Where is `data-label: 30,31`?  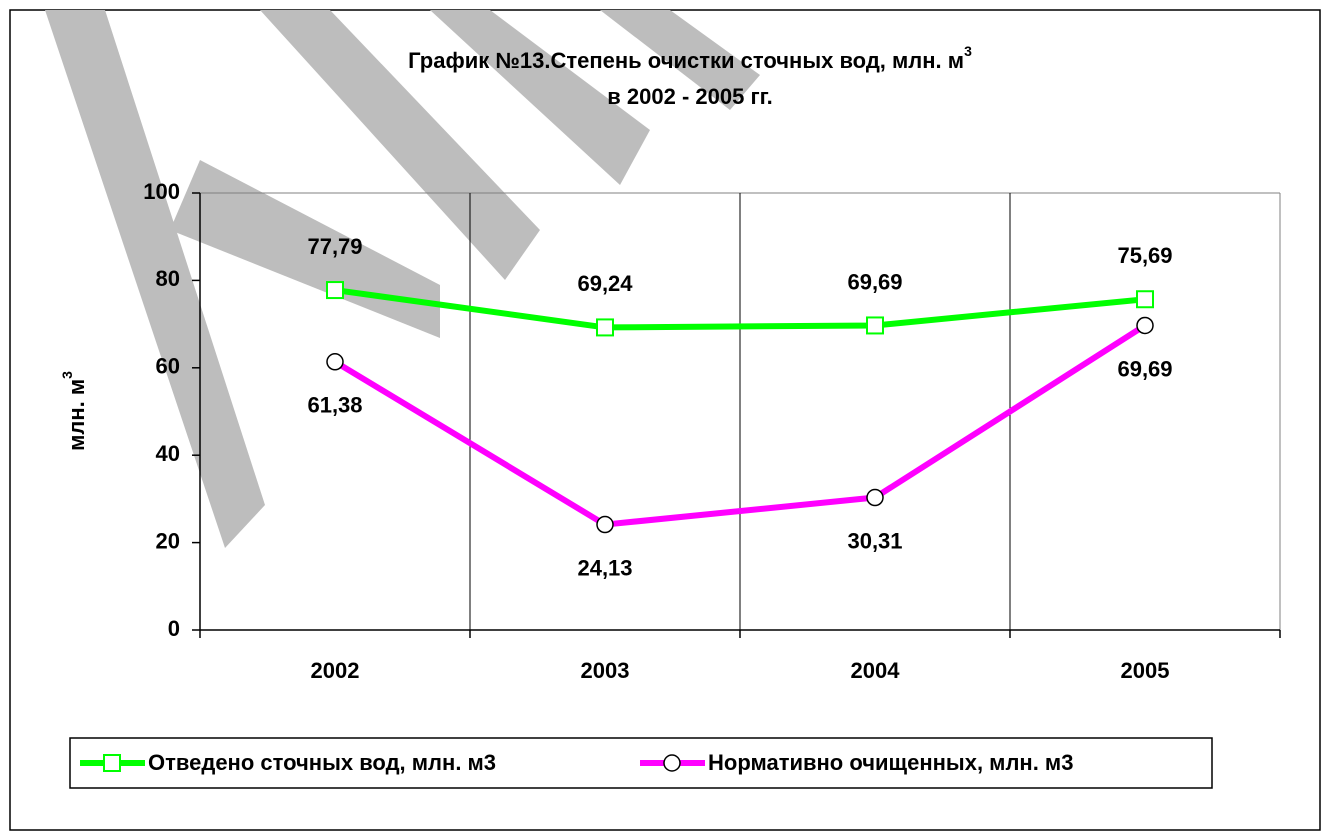
data-label: 30,31 is located at coordinates (874, 540).